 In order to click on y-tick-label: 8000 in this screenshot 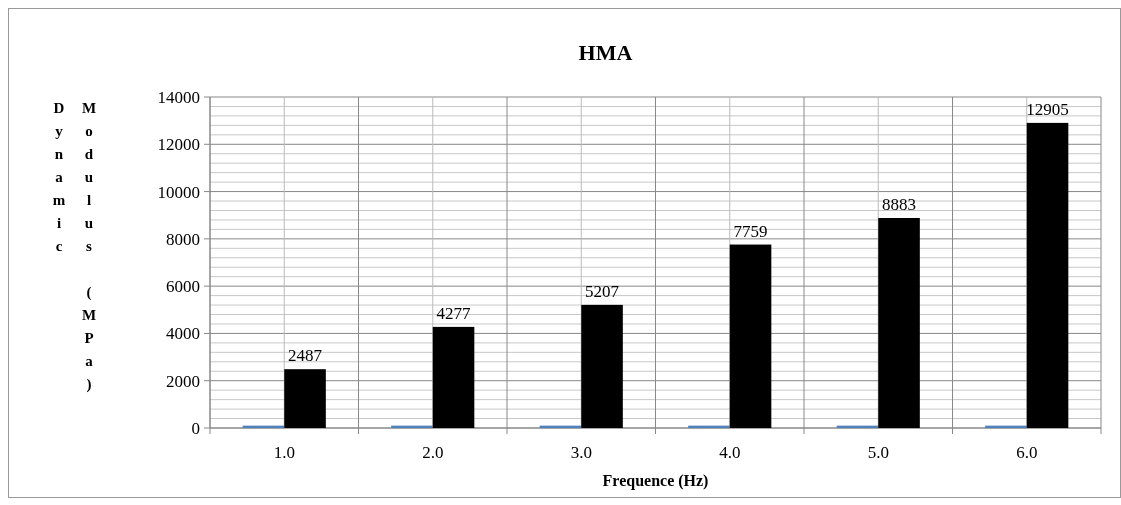, I will do `click(183, 239)`.